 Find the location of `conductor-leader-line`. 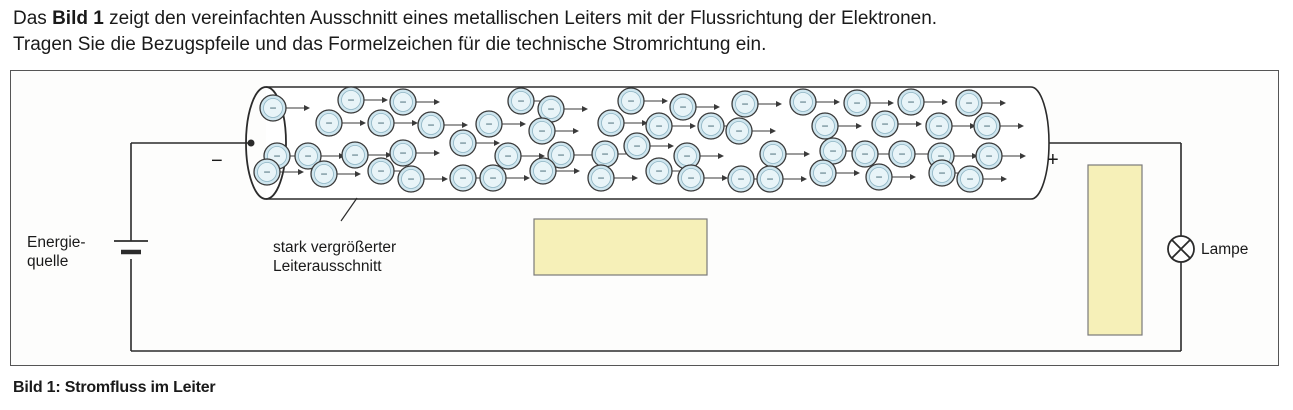

conductor-leader-line is located at coordinates (349, 209).